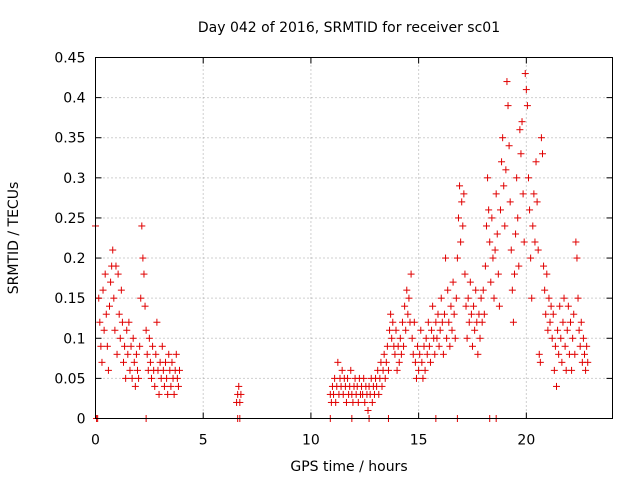 Image resolution: width=640 pixels, height=480 pixels. I want to click on x-tick-label: 20, so click(526, 441).